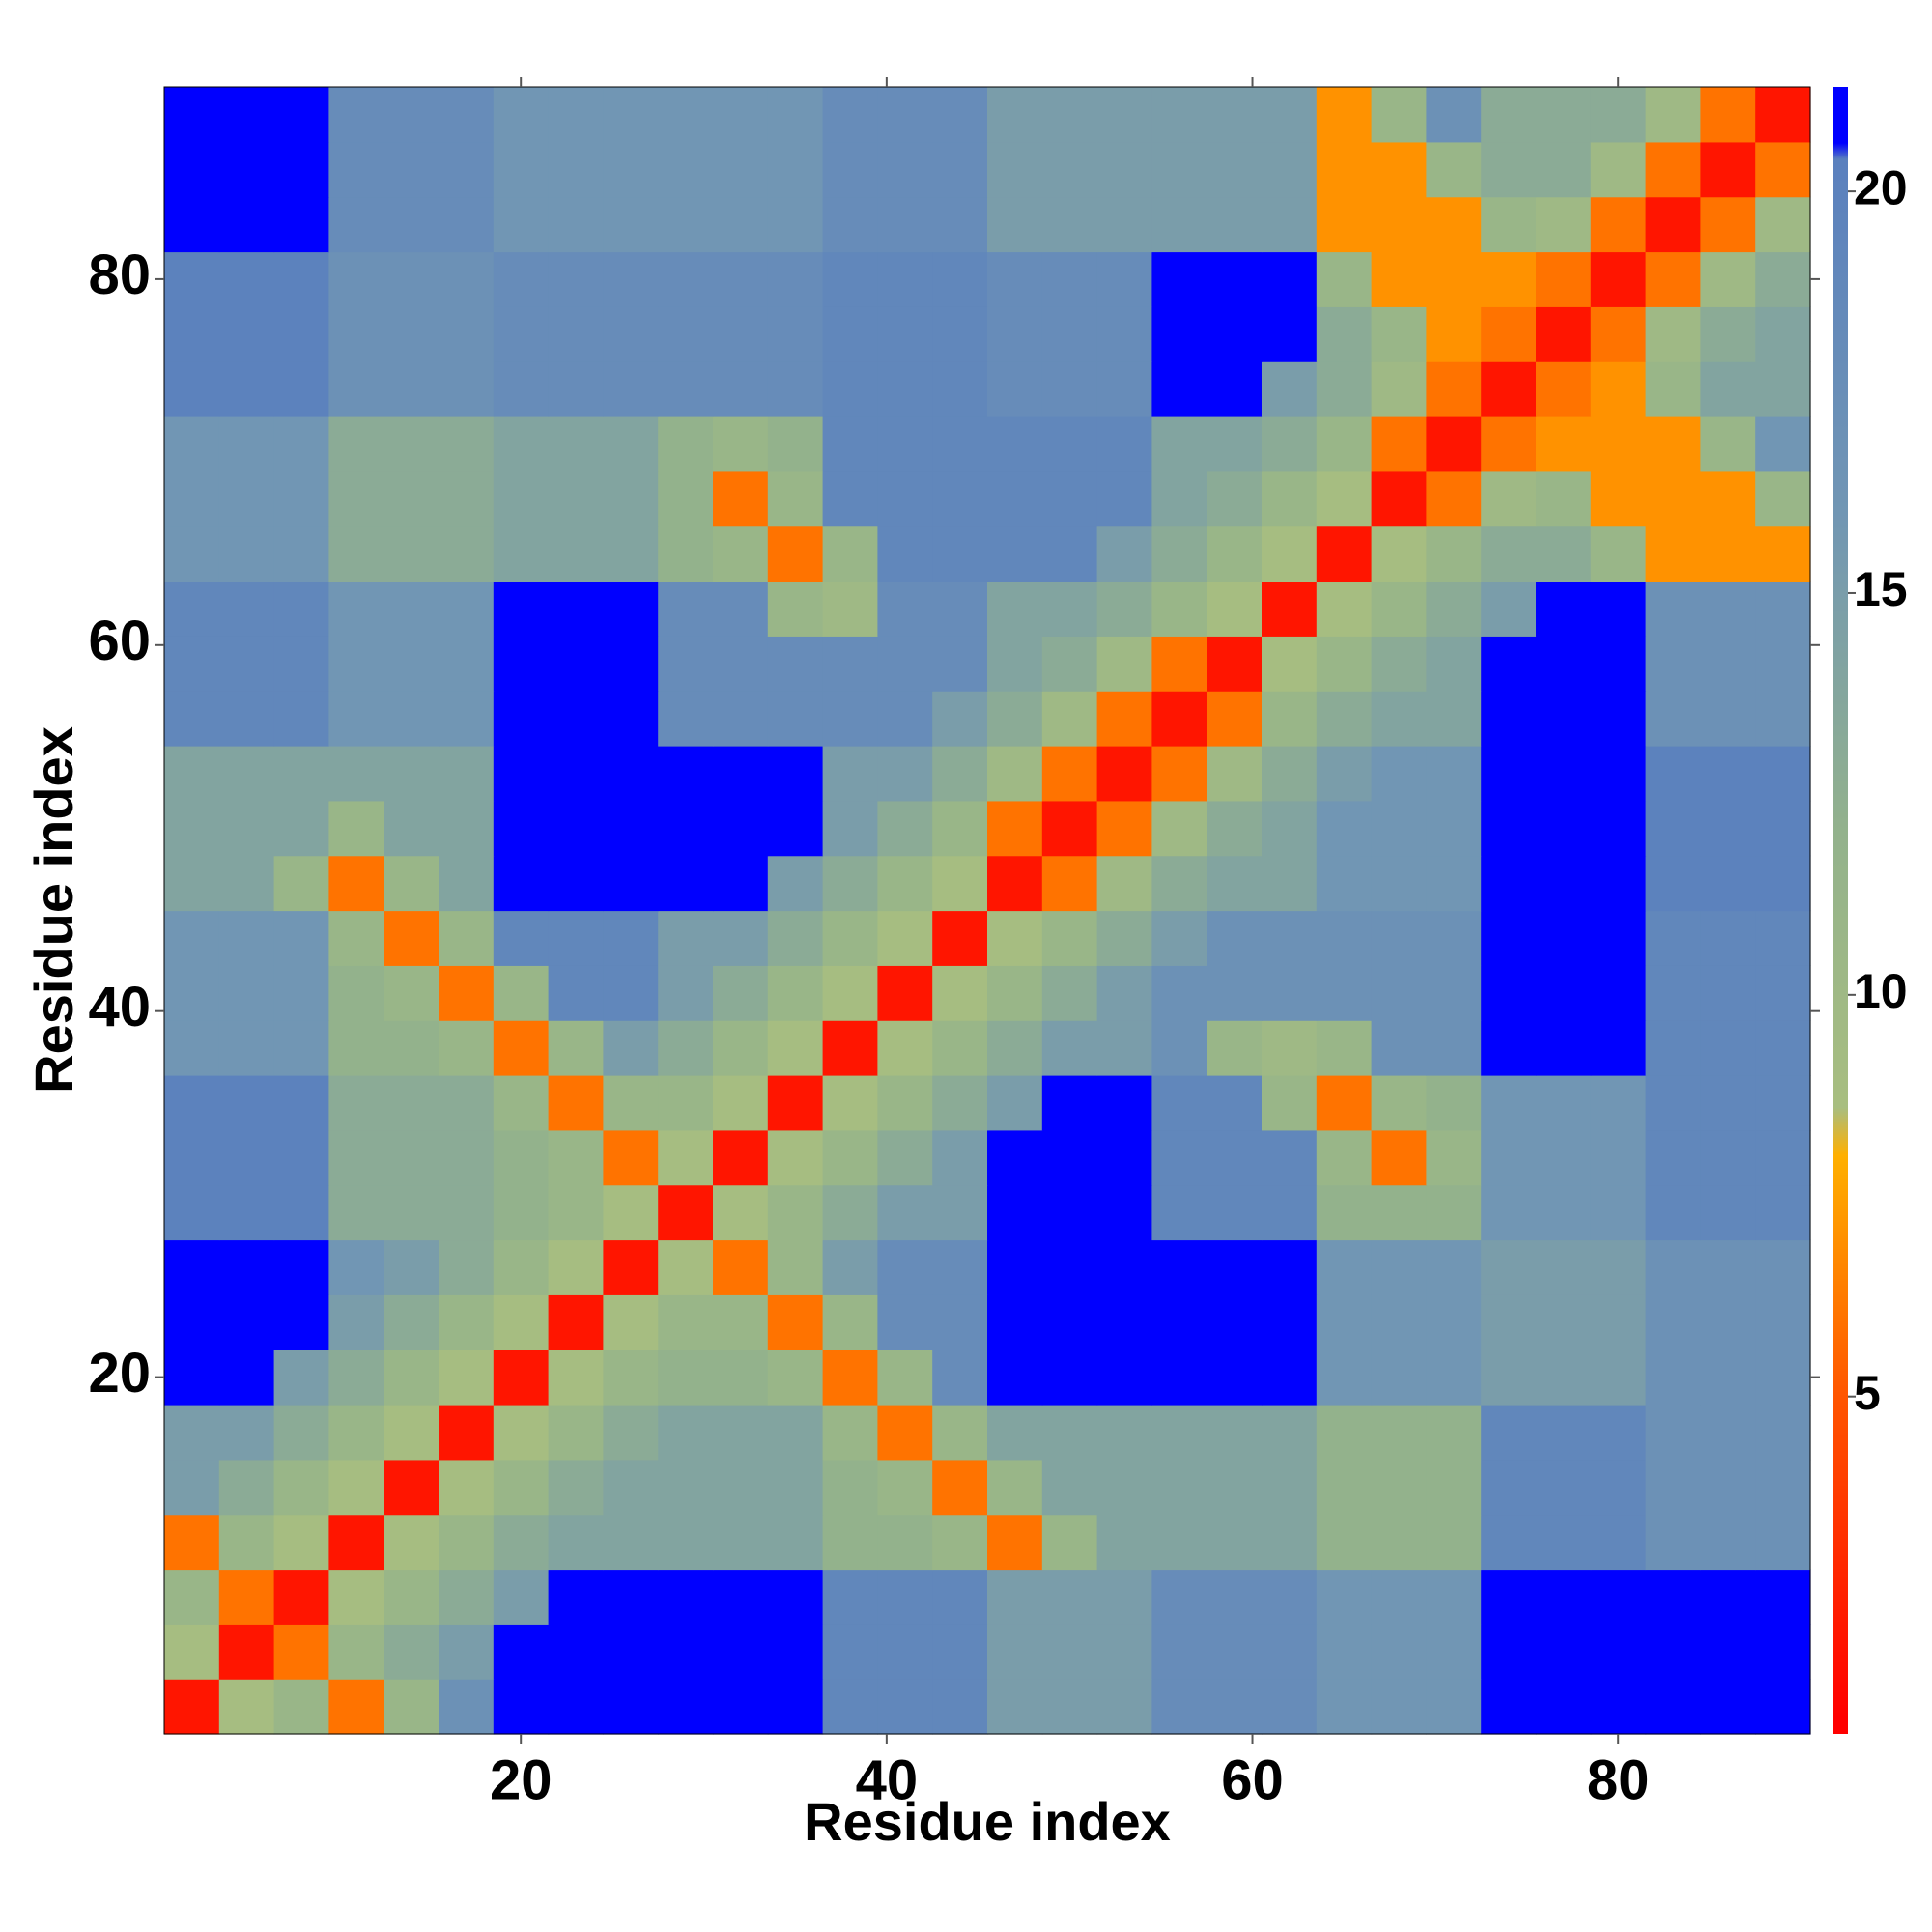  I want to click on colorbar-tick-label: 20, so click(1881, 187).